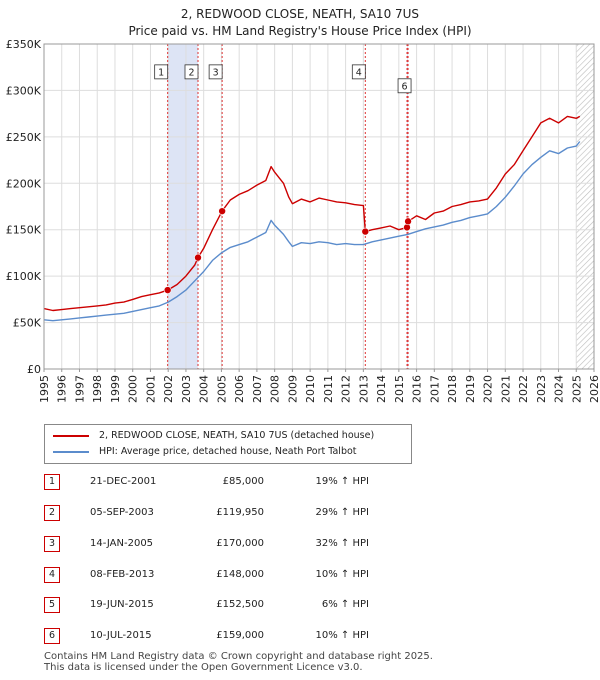 Image resolution: width=600 pixels, height=680 pixels. What do you see at coordinates (240, 635) in the screenshot?
I see `transaction-price: £159,000` at bounding box center [240, 635].